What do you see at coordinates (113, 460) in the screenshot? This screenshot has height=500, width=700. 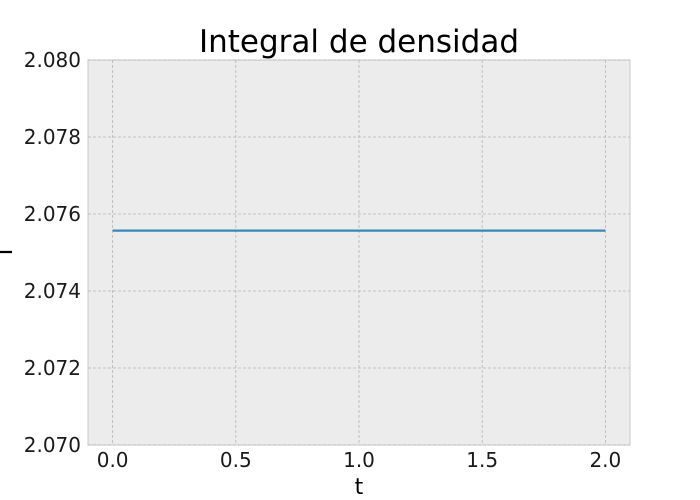 I see `x-tick-label: 0.0` at bounding box center [113, 460].